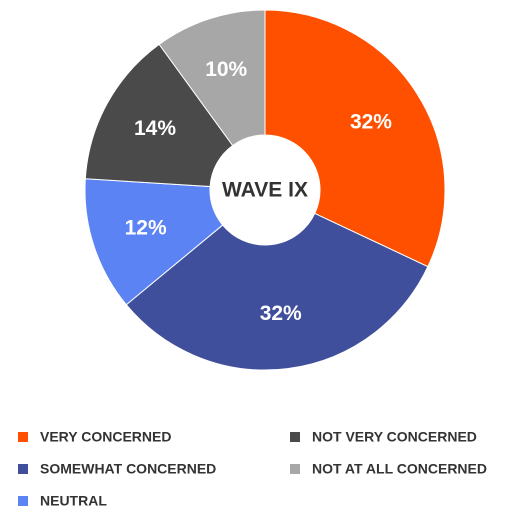  What do you see at coordinates (394, 437) in the screenshot?
I see `legend-label: NOT VERY CONCERNED` at bounding box center [394, 437].